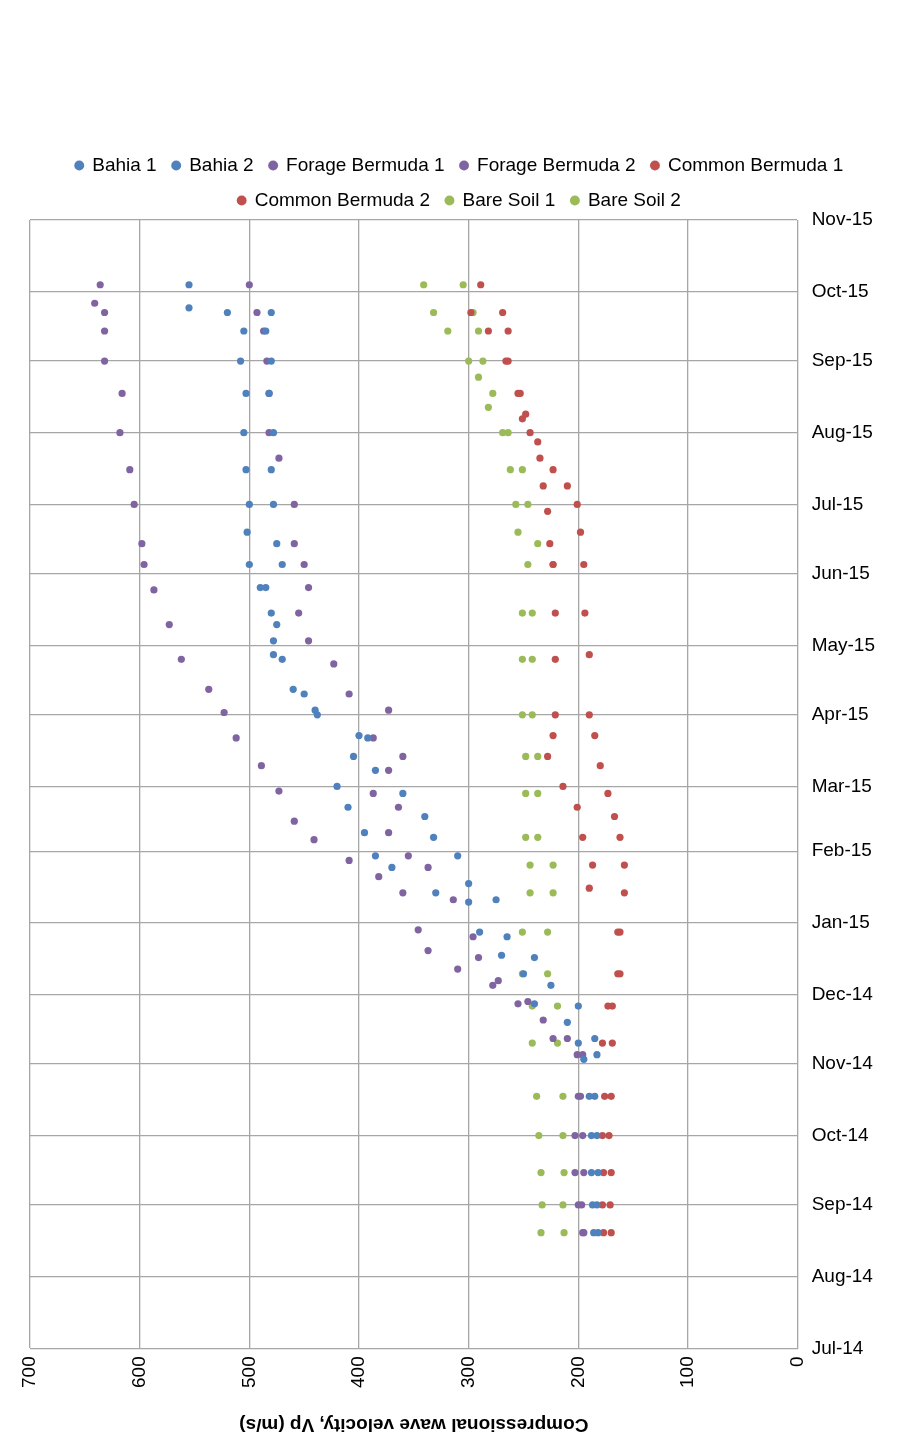 The height and width of the screenshot is (1446, 899). Describe the element at coordinates (755, 164) in the screenshot. I see `legend-label: Common Bermuda 1` at that location.